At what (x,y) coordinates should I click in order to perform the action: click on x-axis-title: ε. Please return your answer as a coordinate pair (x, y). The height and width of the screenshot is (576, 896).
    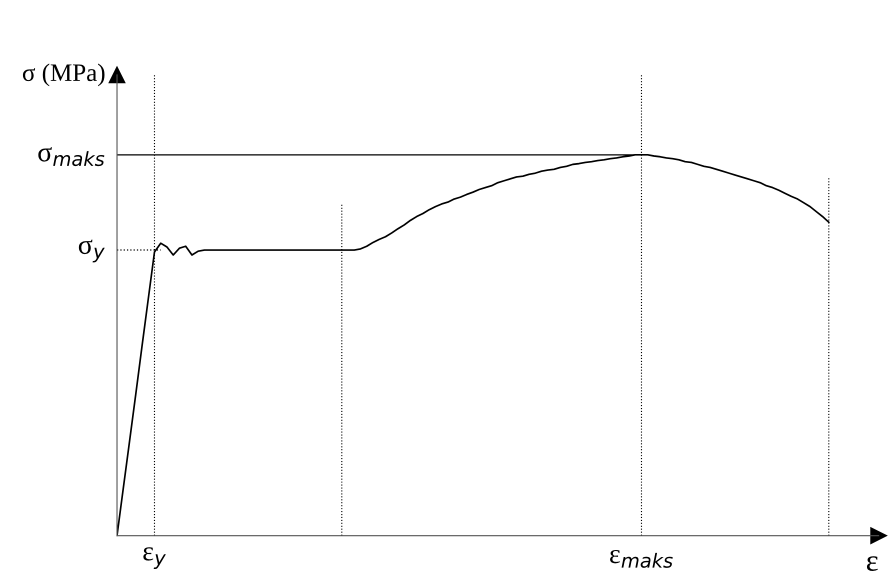
    Looking at the image, I should click on (872, 564).